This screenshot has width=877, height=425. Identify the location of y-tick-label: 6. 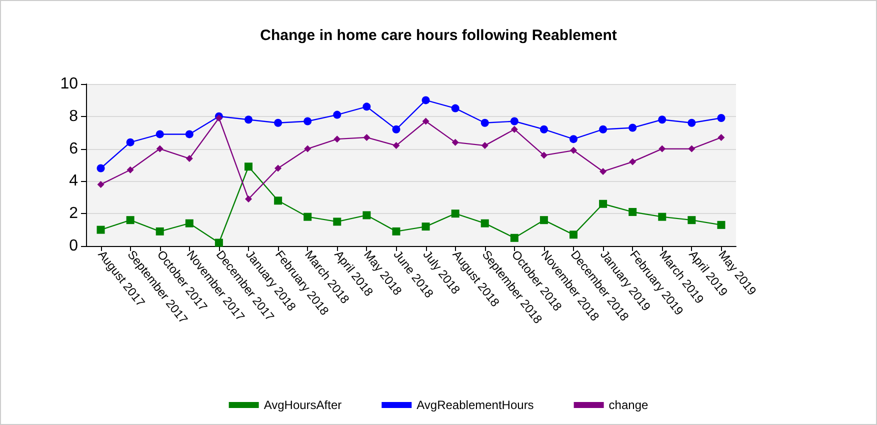
(73, 149).